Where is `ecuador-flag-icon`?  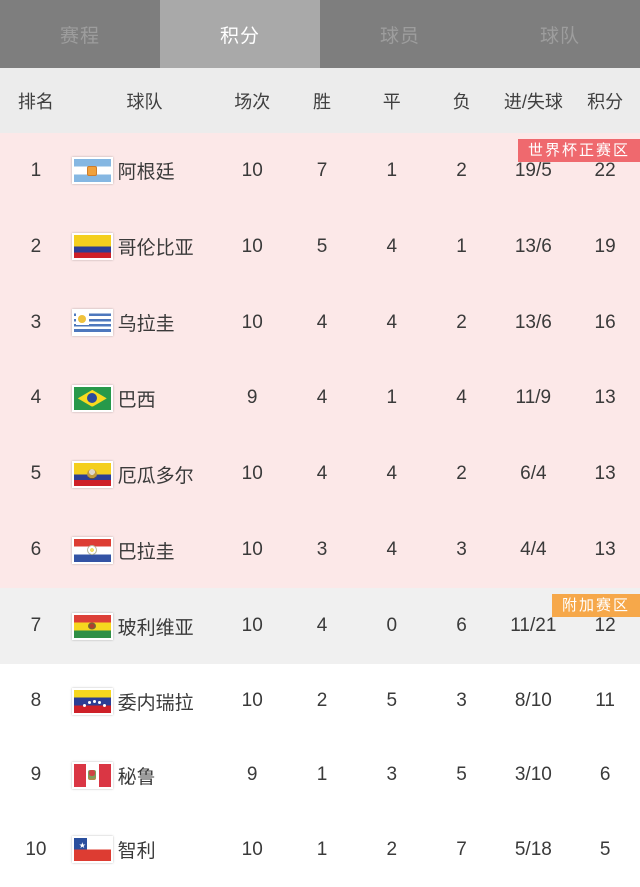 ecuador-flag-icon is located at coordinates (92, 474).